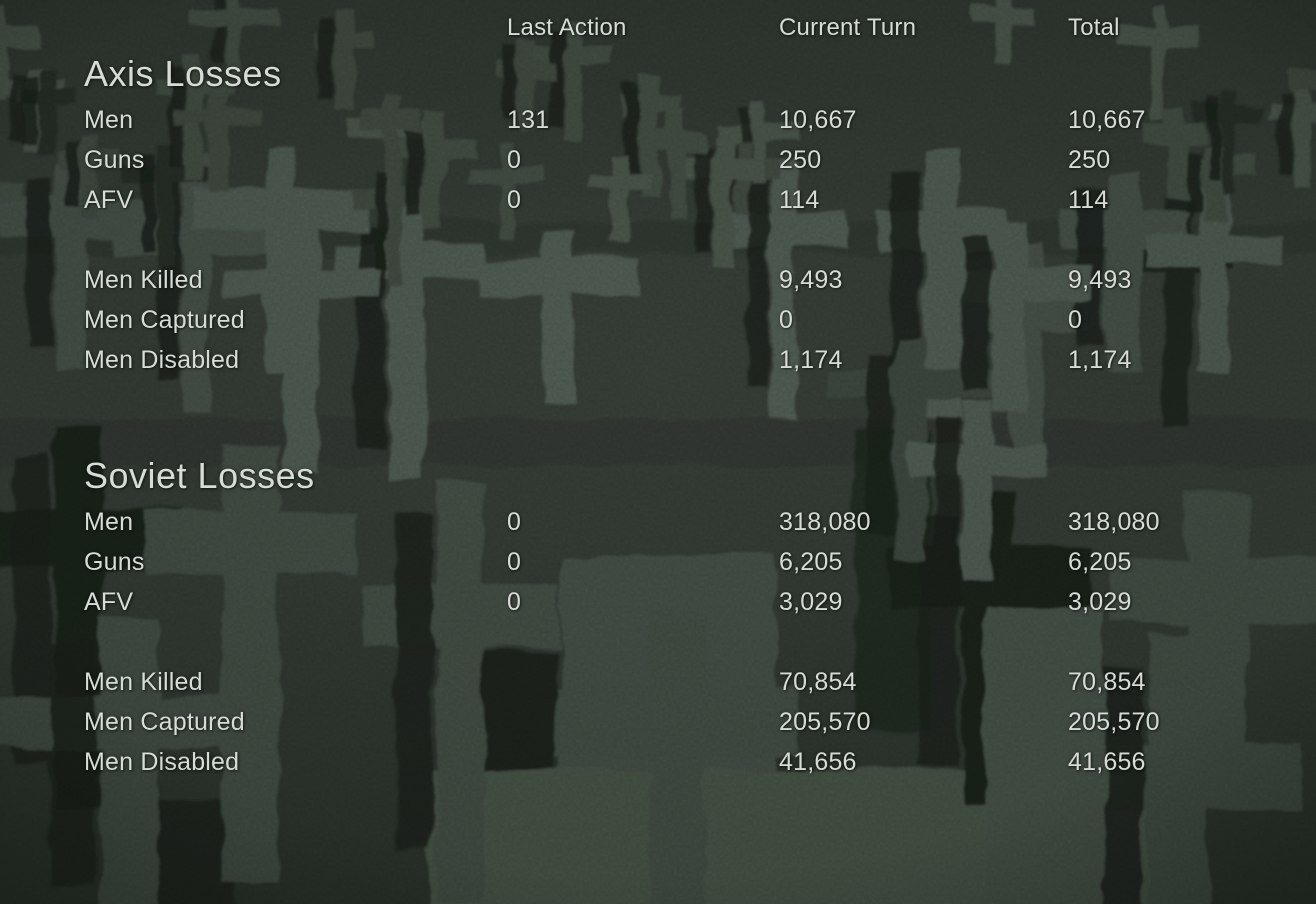 The width and height of the screenshot is (1316, 904). Describe the element at coordinates (684, 120) in the screenshot. I see `table-row-axis-men: Men 131 10,667 10,667` at that location.